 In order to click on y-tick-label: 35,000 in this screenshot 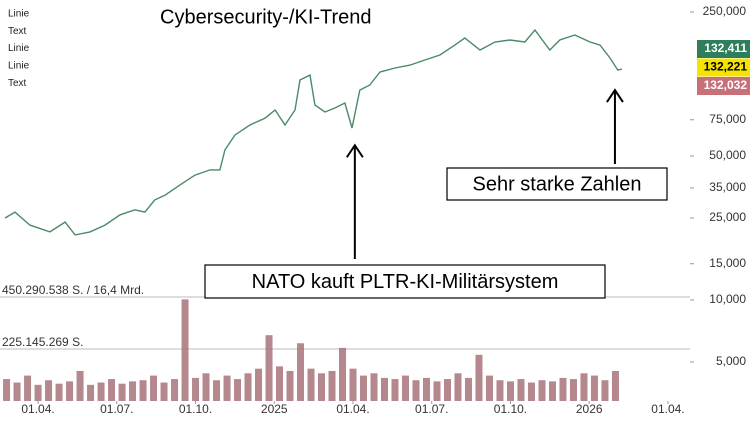, I will do `click(727, 187)`.